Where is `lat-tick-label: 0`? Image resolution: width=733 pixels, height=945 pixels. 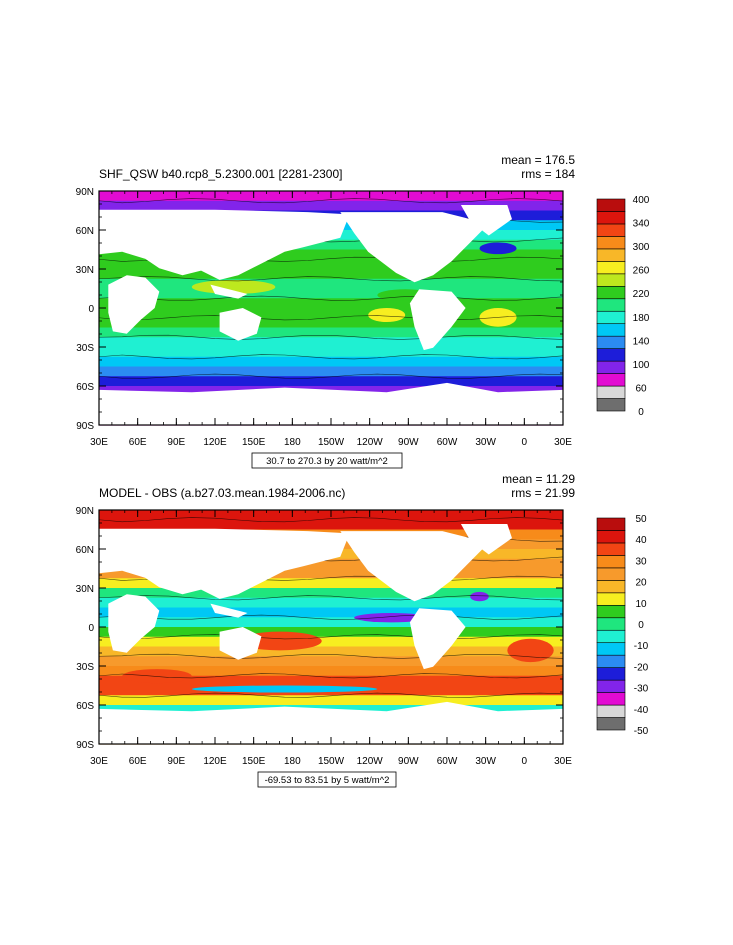 lat-tick-label: 0 is located at coordinates (91, 628).